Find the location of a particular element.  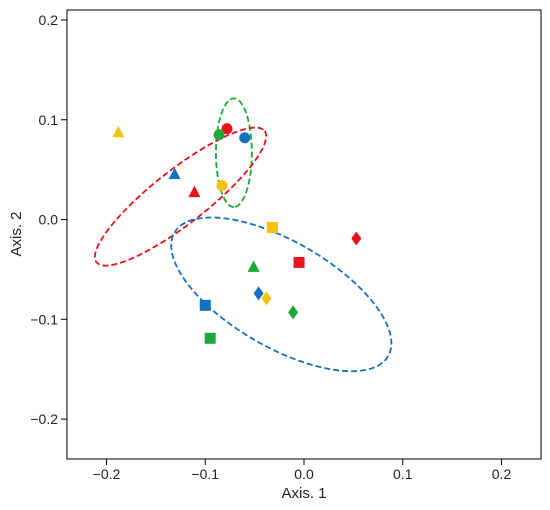

y-tick-label: −0.1 is located at coordinates (44, 319).